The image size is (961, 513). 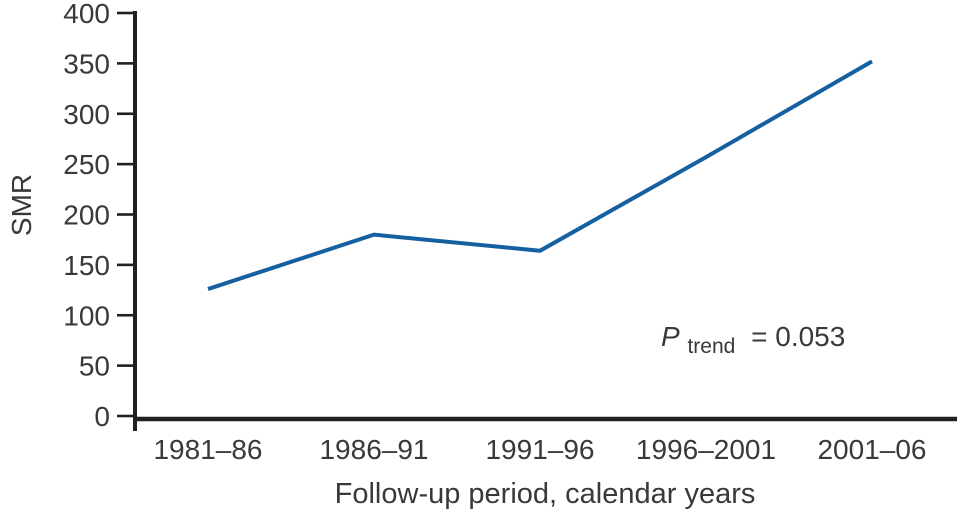 What do you see at coordinates (21, 205) in the screenshot?
I see `y-axis-title: SMR` at bounding box center [21, 205].